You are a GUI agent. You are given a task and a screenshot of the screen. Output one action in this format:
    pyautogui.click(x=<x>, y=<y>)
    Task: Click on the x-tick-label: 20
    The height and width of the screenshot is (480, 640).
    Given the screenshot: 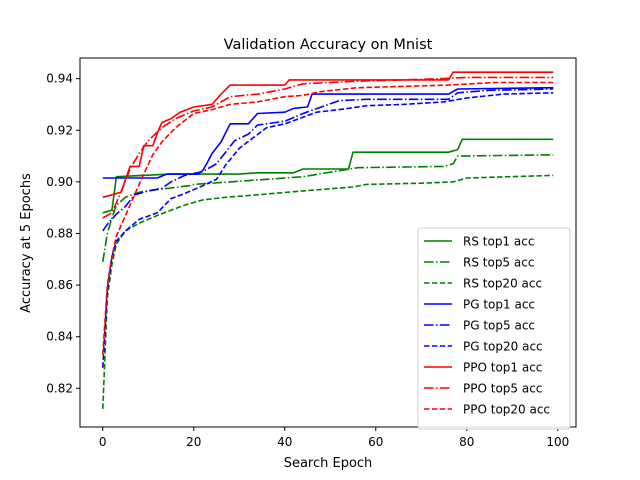 What is the action you would take?
    pyautogui.click(x=193, y=442)
    